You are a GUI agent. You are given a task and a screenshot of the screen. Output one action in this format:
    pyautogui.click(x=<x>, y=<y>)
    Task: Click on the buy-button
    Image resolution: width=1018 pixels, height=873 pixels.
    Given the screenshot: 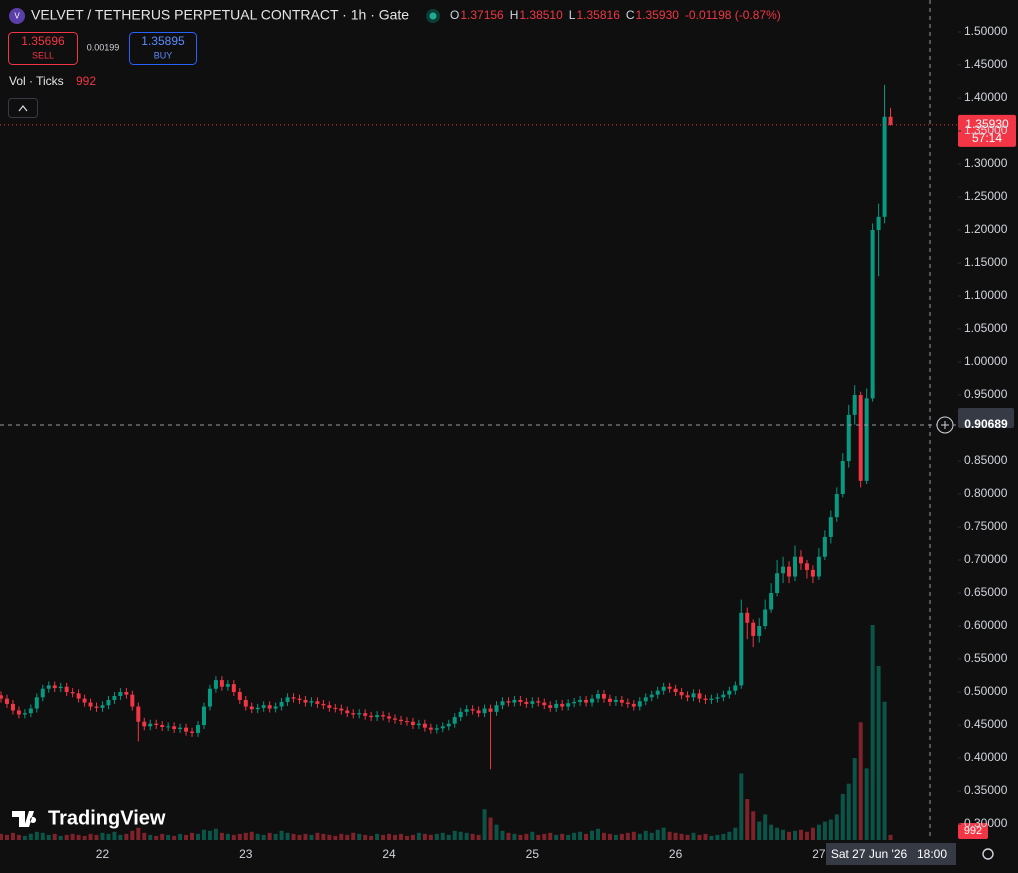 What is the action you would take?
    pyautogui.click(x=163, y=48)
    